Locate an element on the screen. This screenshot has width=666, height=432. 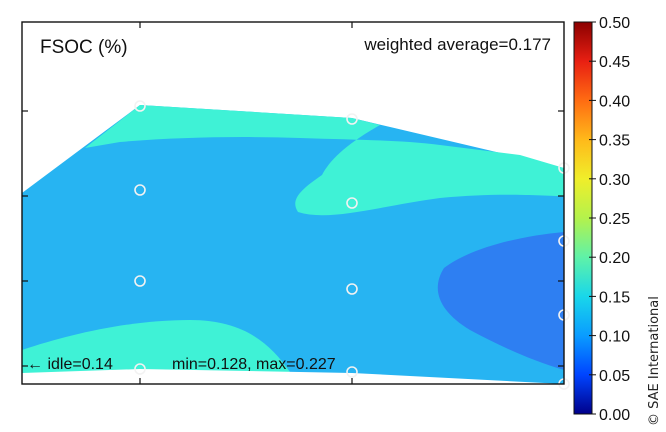
colorbar-tick-label: 0.40 is located at coordinates (614, 101).